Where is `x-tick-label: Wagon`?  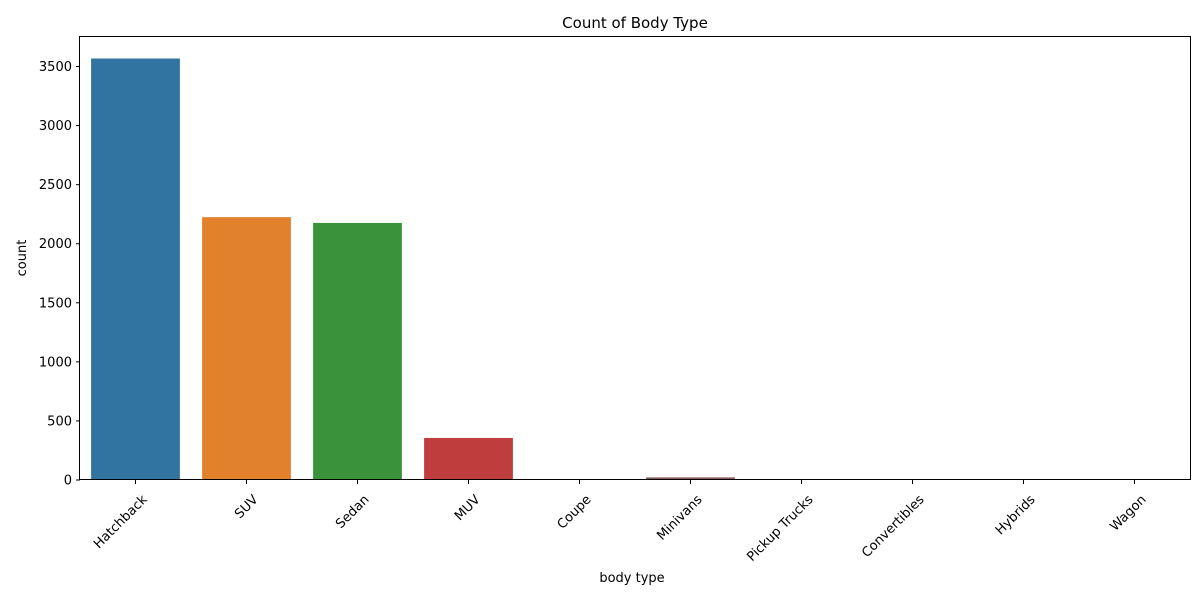
x-tick-label: Wagon is located at coordinates (1129, 513).